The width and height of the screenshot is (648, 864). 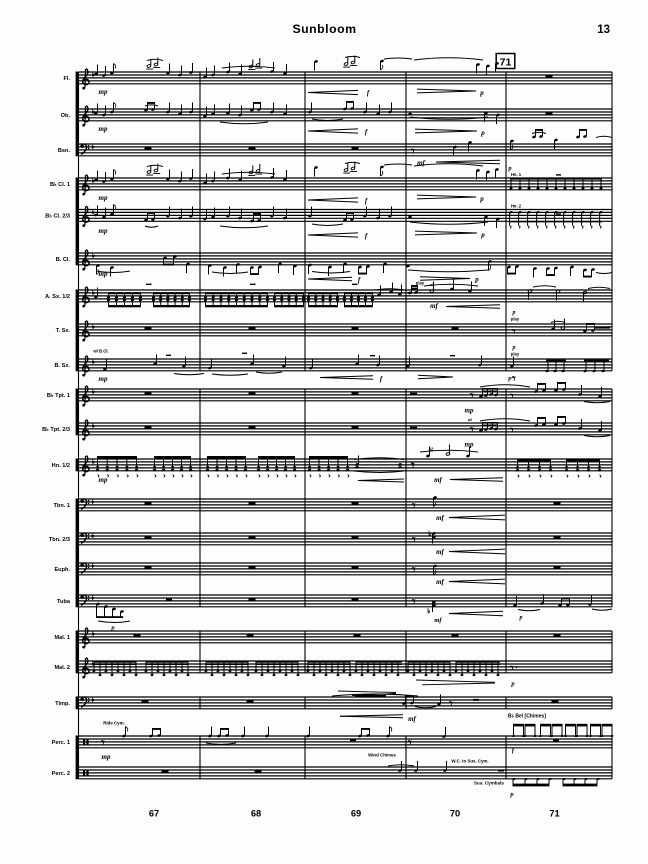 I want to click on svg-text: 69, so click(x=356, y=814).